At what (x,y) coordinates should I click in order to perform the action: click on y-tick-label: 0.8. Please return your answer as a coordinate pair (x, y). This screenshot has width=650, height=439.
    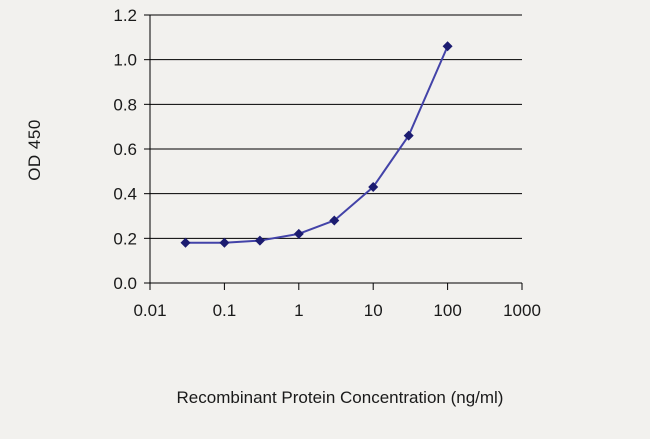
    Looking at the image, I should click on (125, 104).